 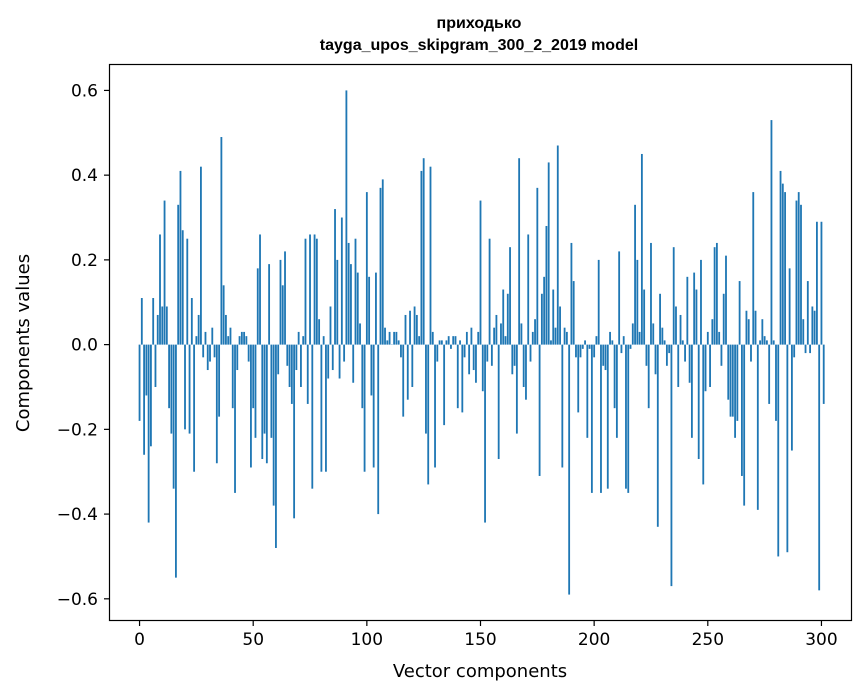 What do you see at coordinates (84, 91) in the screenshot?
I see `y-tick-label: 0.6` at bounding box center [84, 91].